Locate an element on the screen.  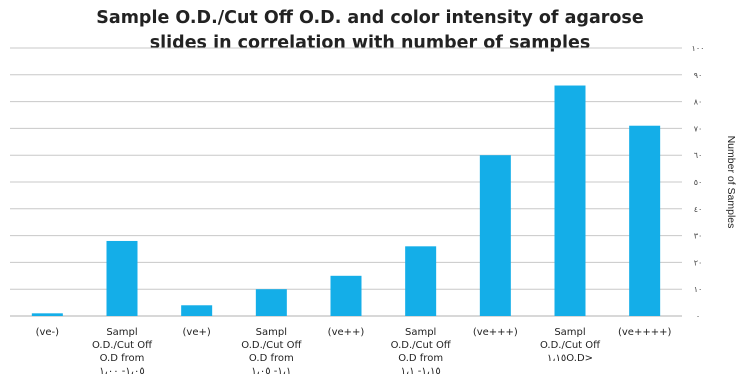
y-tick-label: ١٠٠ is located at coordinates (698, 48).